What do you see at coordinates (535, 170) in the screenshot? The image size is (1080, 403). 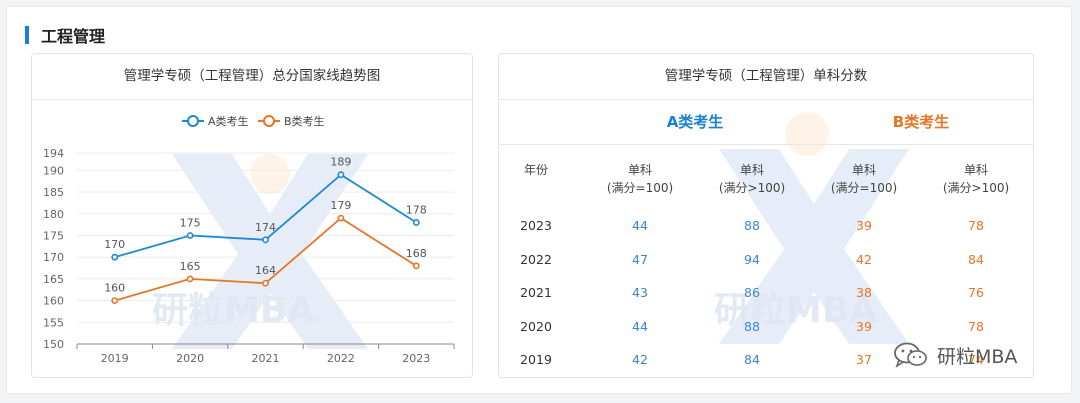 I see `column-header-line: 年份` at bounding box center [535, 170].